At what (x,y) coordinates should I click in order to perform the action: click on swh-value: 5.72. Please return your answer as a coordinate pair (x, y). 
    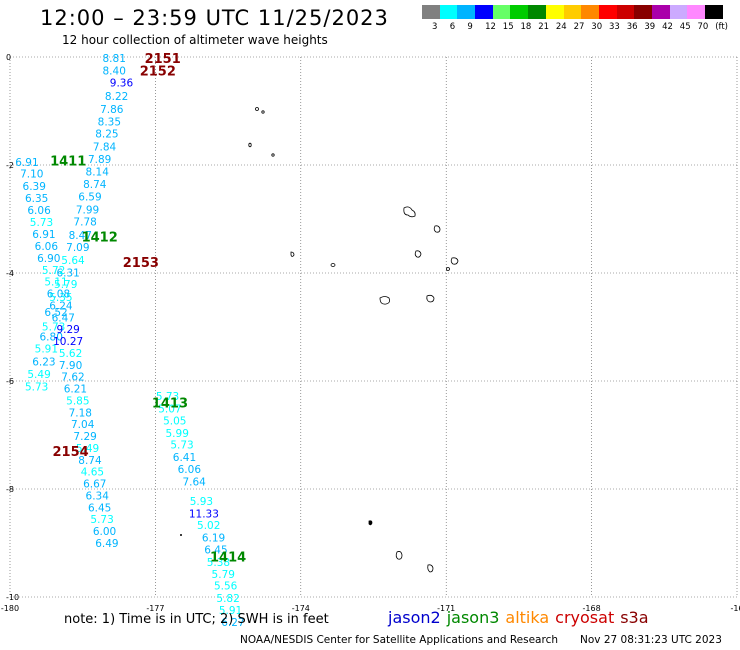
    Looking at the image, I should click on (53, 271).